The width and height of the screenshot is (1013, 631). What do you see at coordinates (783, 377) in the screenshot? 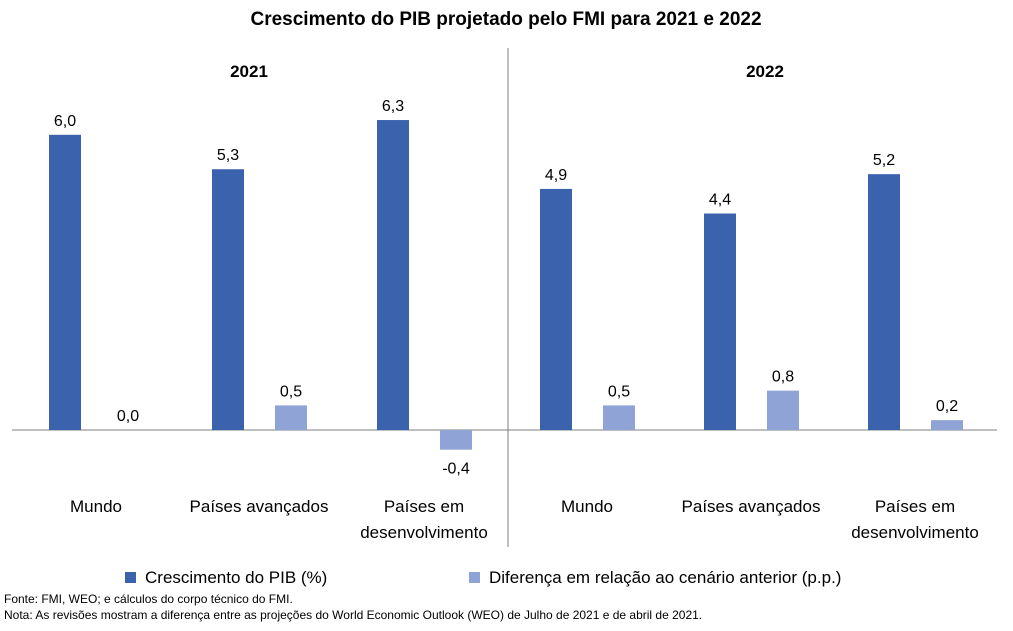
I see `data-label: 0,8` at bounding box center [783, 377].